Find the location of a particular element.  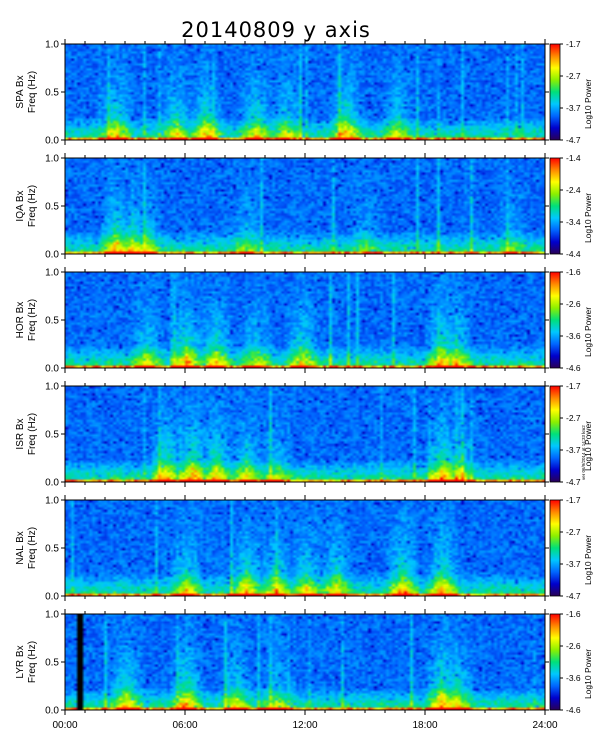

x-tick-label: 12:00 is located at coordinates (304, 725).